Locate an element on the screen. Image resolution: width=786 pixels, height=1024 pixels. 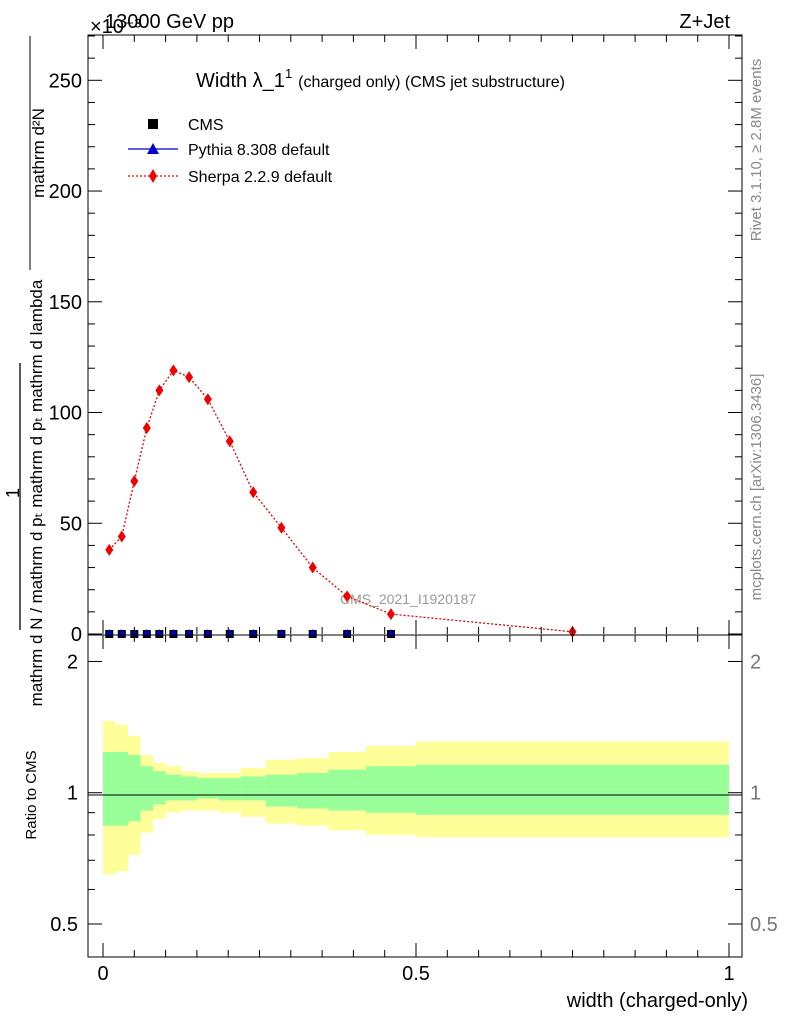
main-y-tick-label: 50 is located at coordinates (71, 524).